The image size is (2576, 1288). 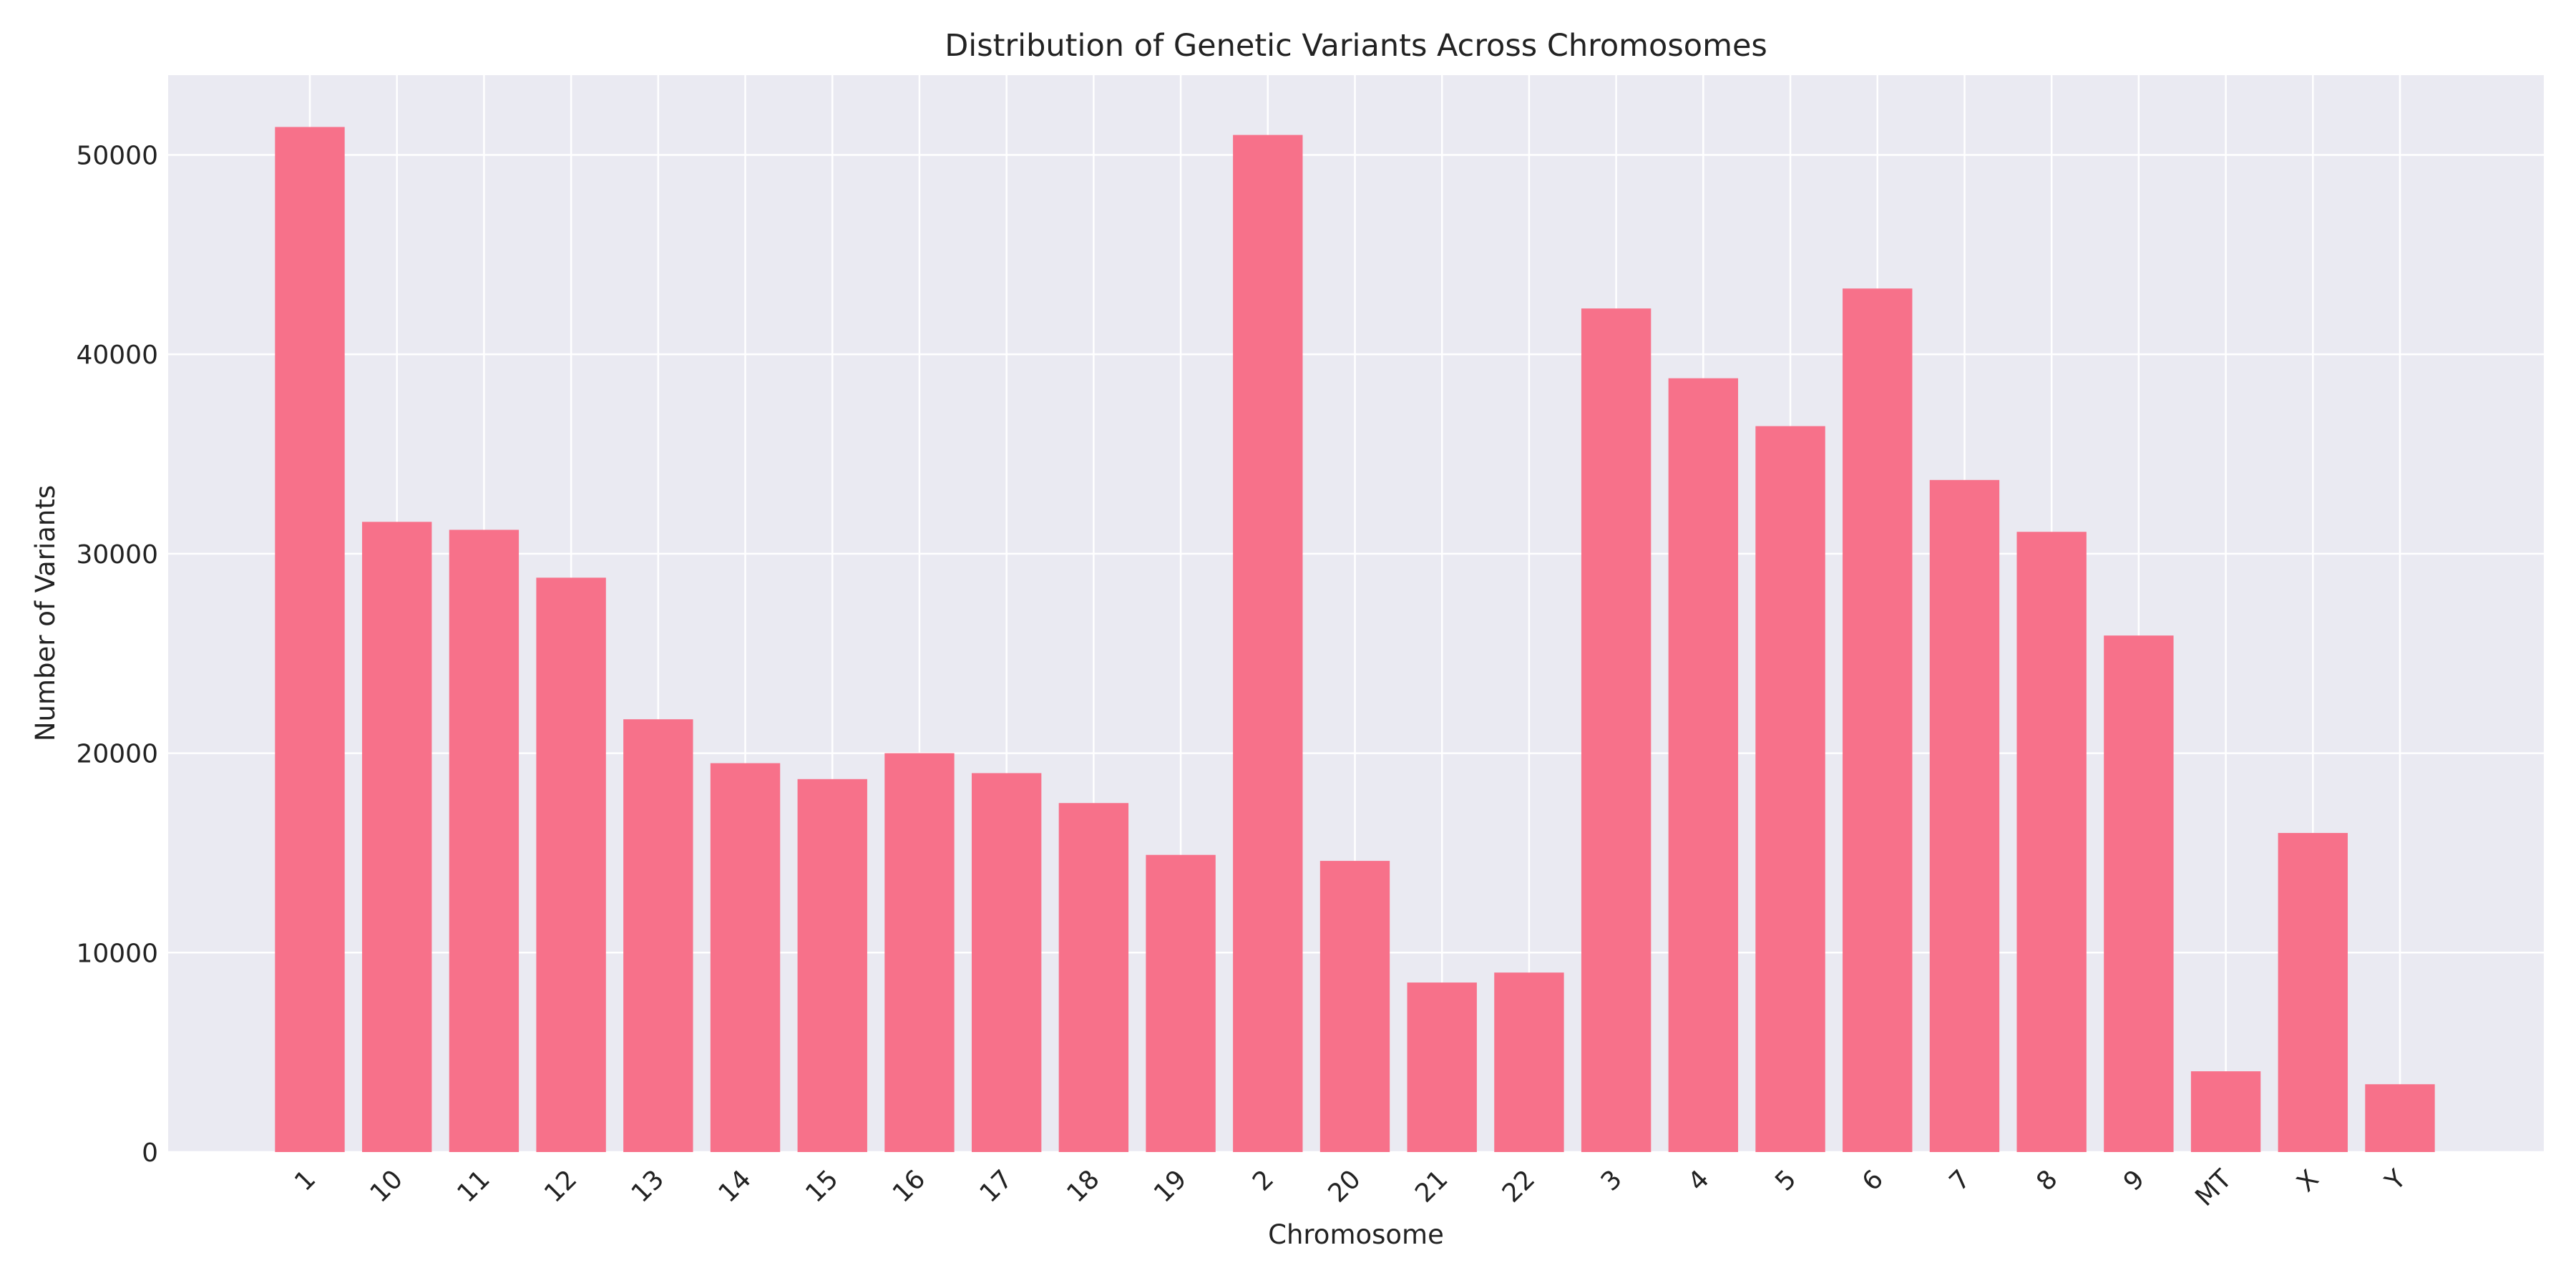 What do you see at coordinates (473, 1186) in the screenshot?
I see `x-tick-label: 11` at bounding box center [473, 1186].